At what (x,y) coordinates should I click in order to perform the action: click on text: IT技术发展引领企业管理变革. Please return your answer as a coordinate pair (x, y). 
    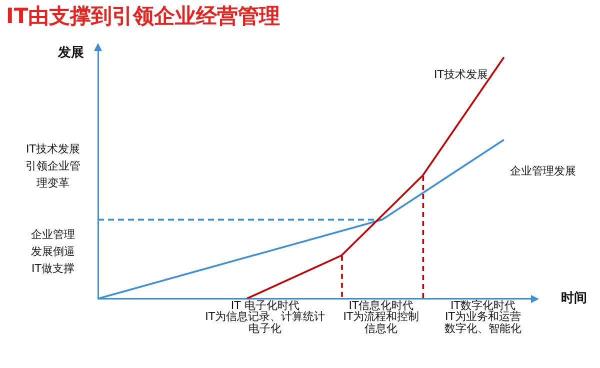
    Looking at the image, I should click on (53, 166).